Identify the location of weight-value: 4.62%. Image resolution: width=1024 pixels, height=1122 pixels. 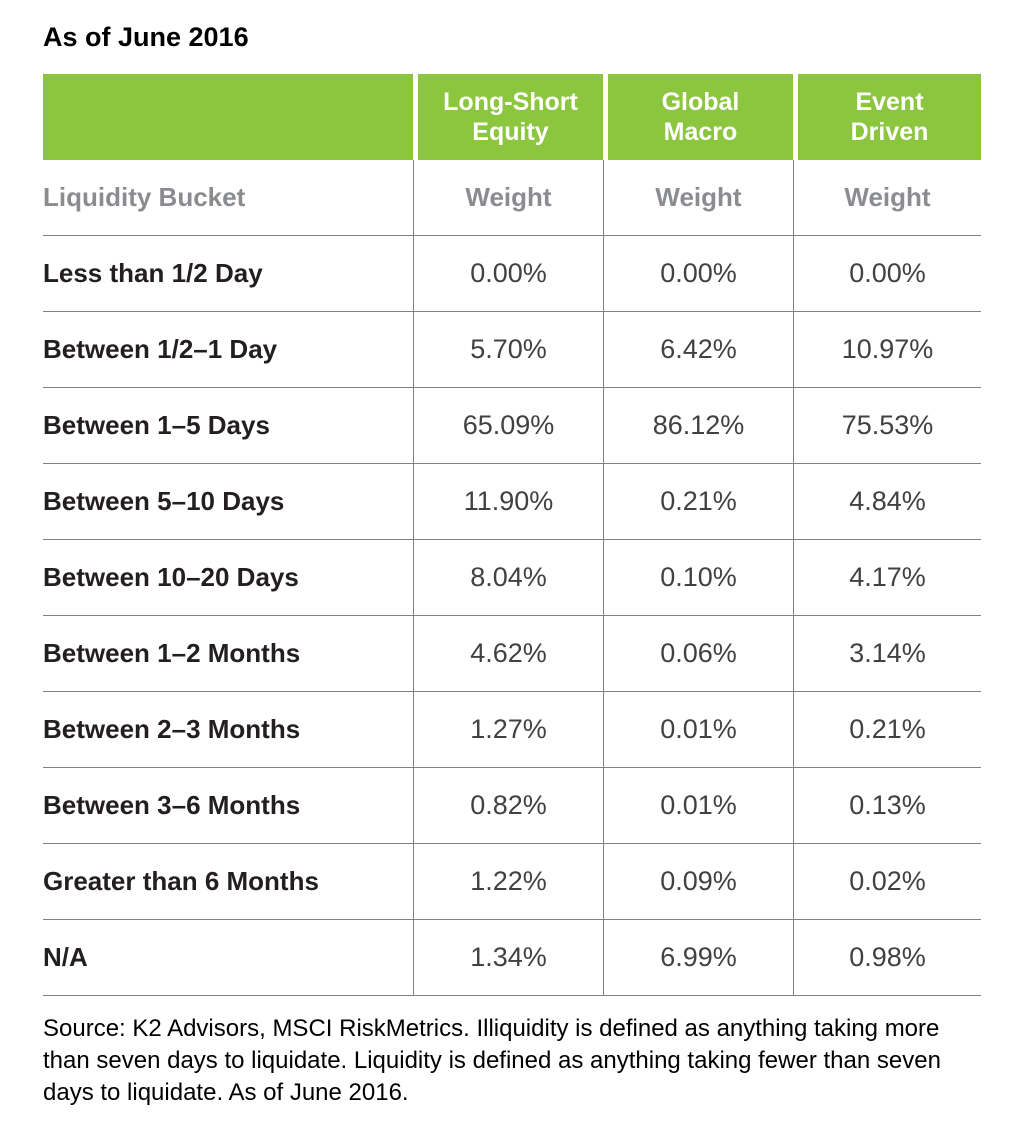
(508, 653).